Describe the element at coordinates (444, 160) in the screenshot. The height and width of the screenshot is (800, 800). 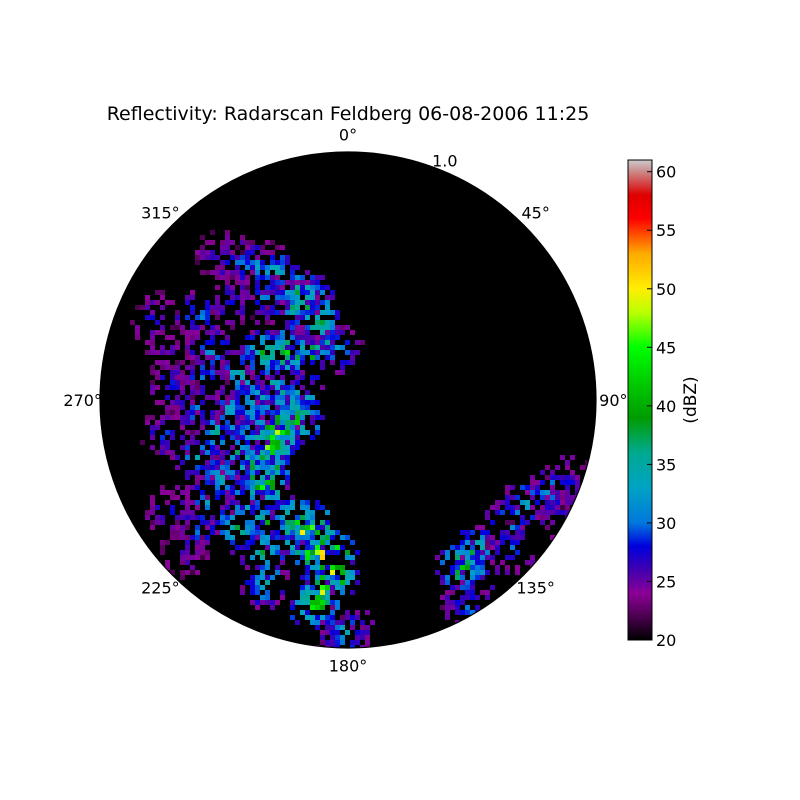
I see `radial-tick-label: 1.0` at that location.